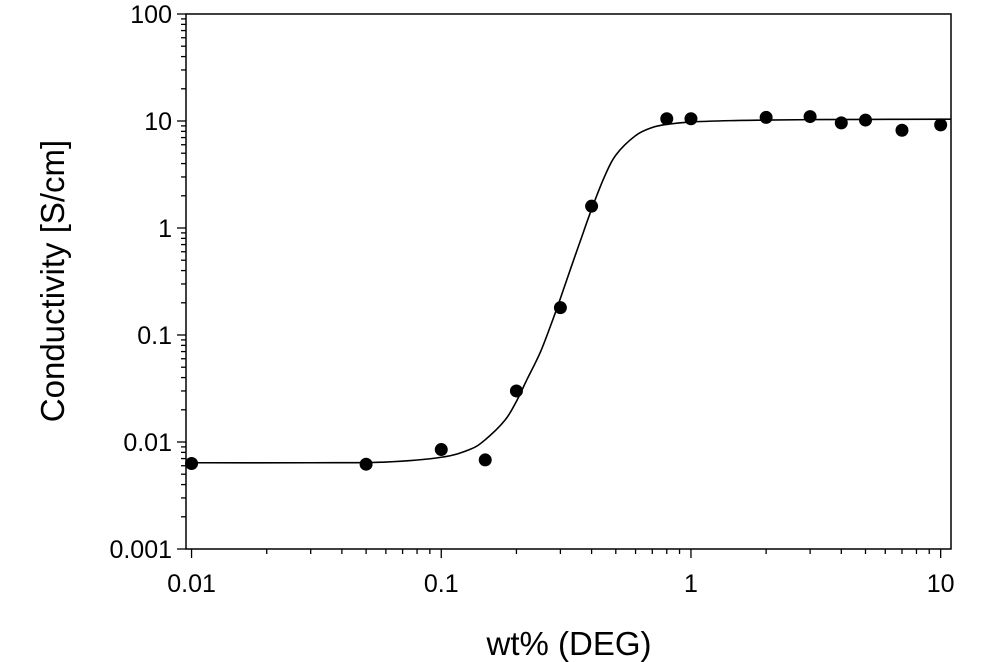 This screenshot has height=662, width=982. I want to click on x-tick-labels: 0.01 0.1 1 10, so click(560, 584).